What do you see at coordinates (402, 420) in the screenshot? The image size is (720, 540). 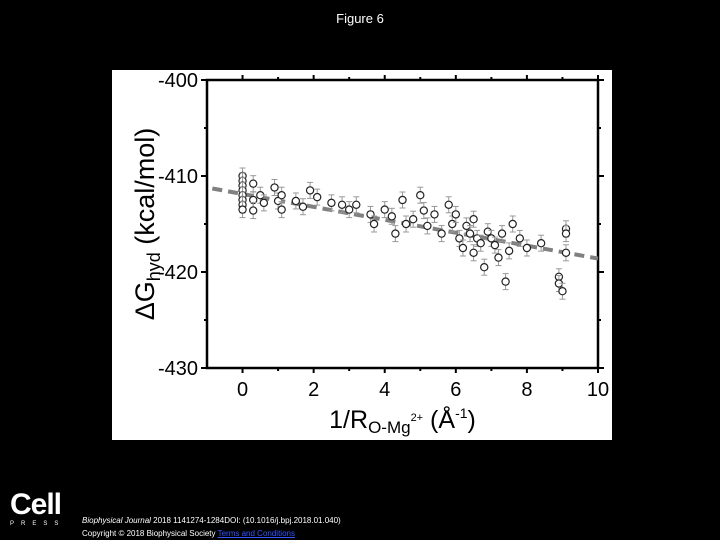 I see `x-axis-label: 1/RO-Mg2+ (Å-1)` at bounding box center [402, 420].